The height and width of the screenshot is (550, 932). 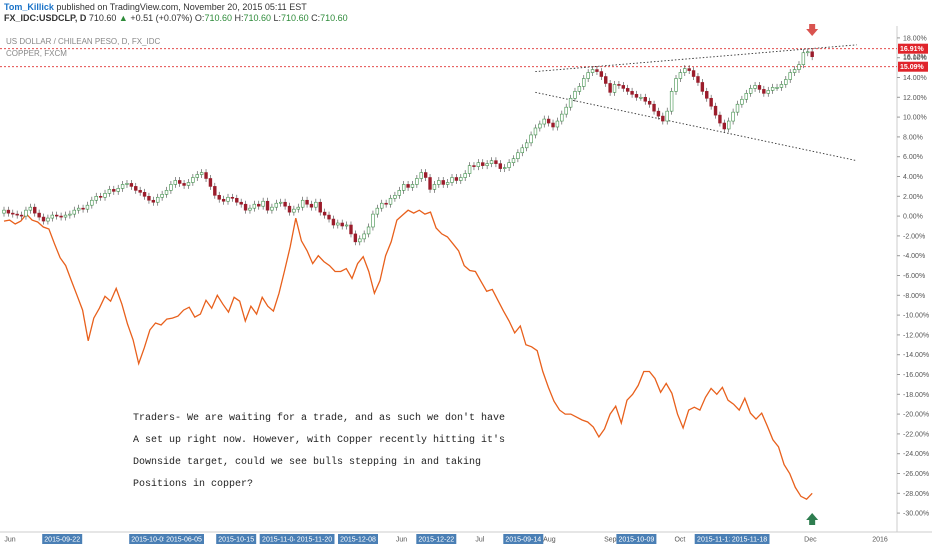 What do you see at coordinates (696, 58) in the screenshot?
I see `trend-line` at bounding box center [696, 58].